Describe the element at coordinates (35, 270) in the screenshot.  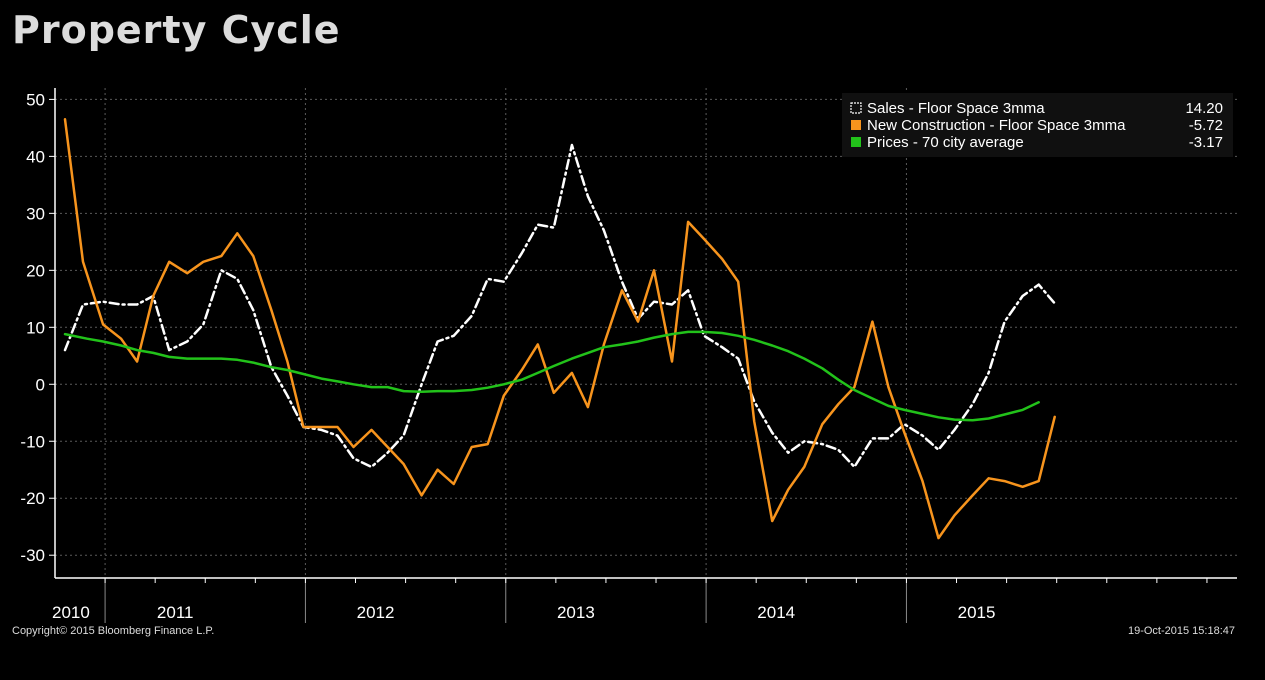
I see `y-tick-label: 20` at that location.